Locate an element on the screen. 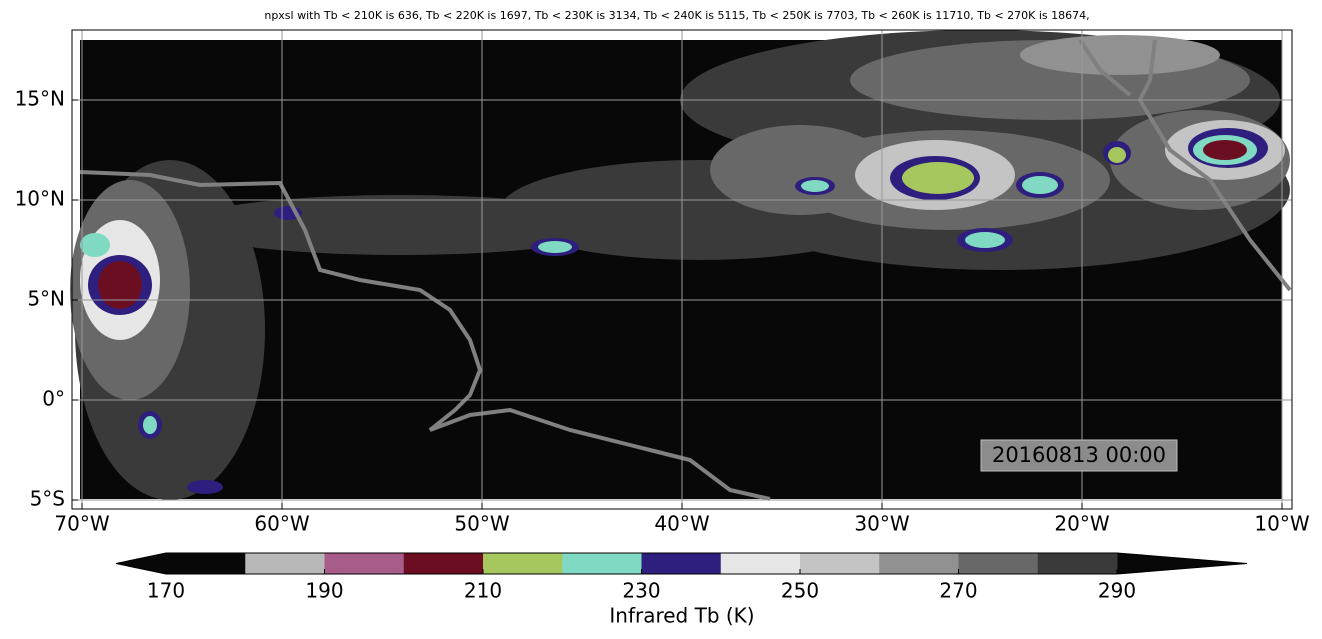 Image resolution: width=1322 pixels, height=639 pixels. y-tick-label: 10°N is located at coordinates (40, 199).